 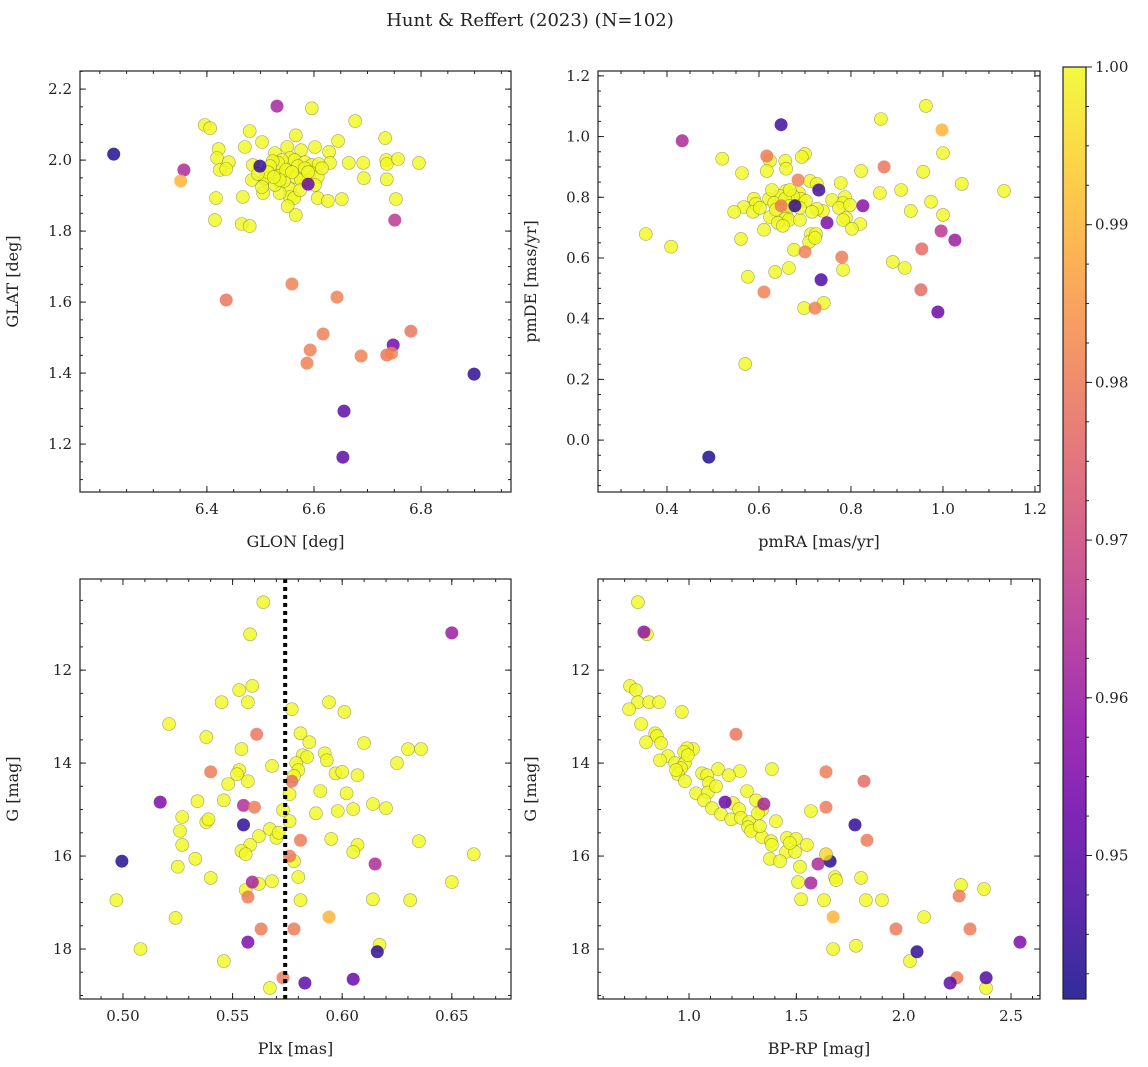 What do you see at coordinates (62, 670) in the screenshot?
I see `y-tick-label: 12` at bounding box center [62, 670].